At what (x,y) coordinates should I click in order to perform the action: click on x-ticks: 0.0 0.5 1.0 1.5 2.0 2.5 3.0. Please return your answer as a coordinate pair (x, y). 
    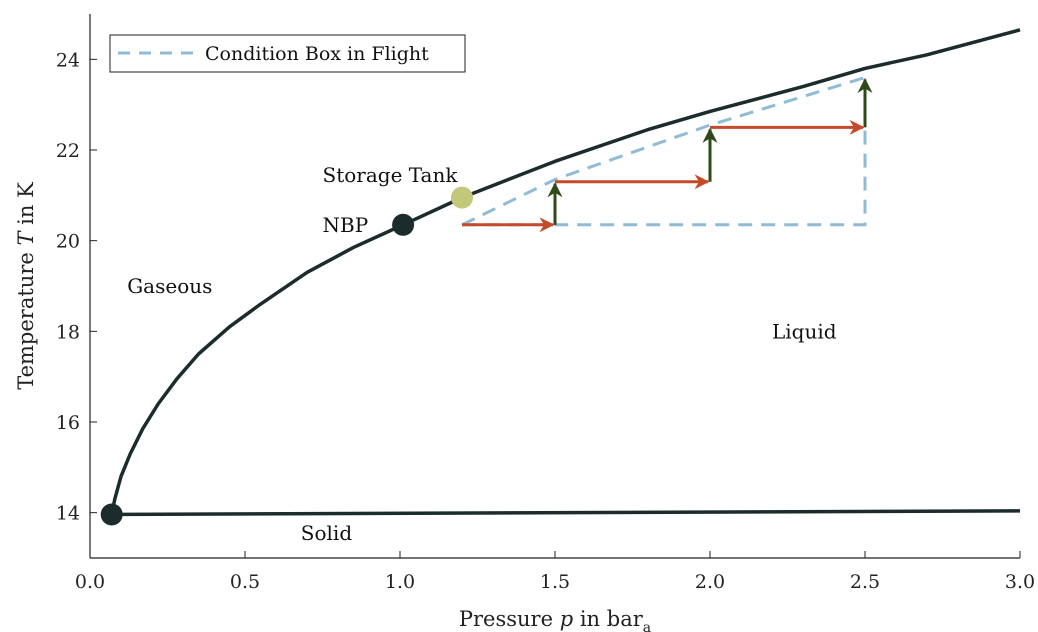
    Looking at the image, I should click on (555, 572).